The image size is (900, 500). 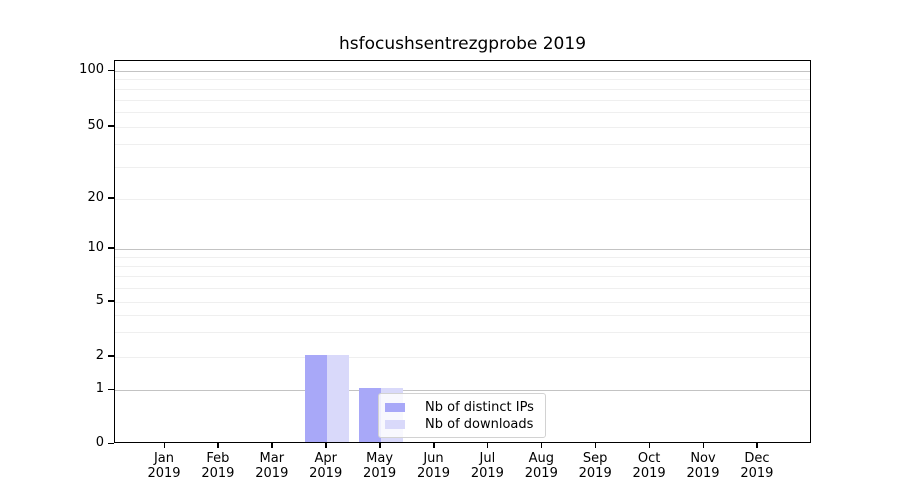 I want to click on legend-item-distinct-ips: Nb of distinct IPs, so click(x=461, y=407).